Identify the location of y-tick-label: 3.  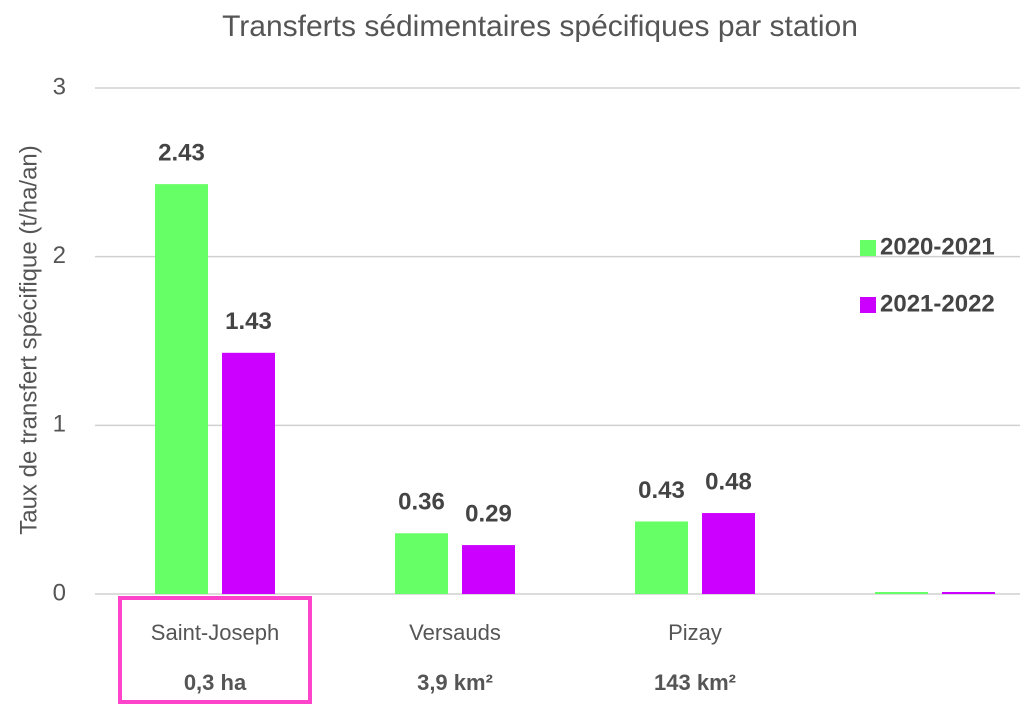
(59, 86).